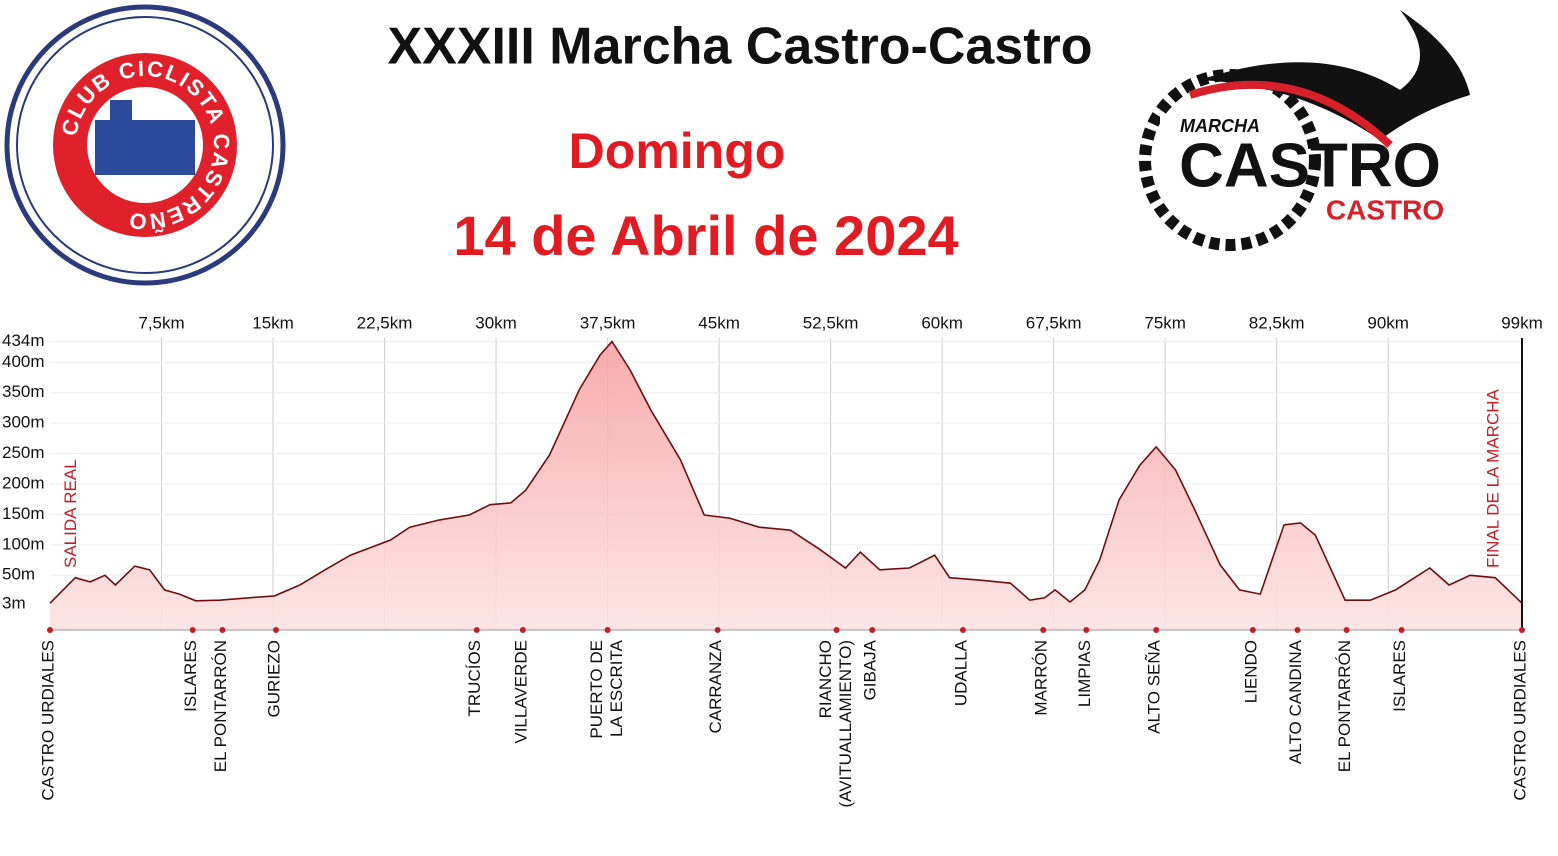 This screenshot has height=856, width=1558. What do you see at coordinates (1493, 478) in the screenshot?
I see `annotation: FINAL DE LA MARCHA` at bounding box center [1493, 478].